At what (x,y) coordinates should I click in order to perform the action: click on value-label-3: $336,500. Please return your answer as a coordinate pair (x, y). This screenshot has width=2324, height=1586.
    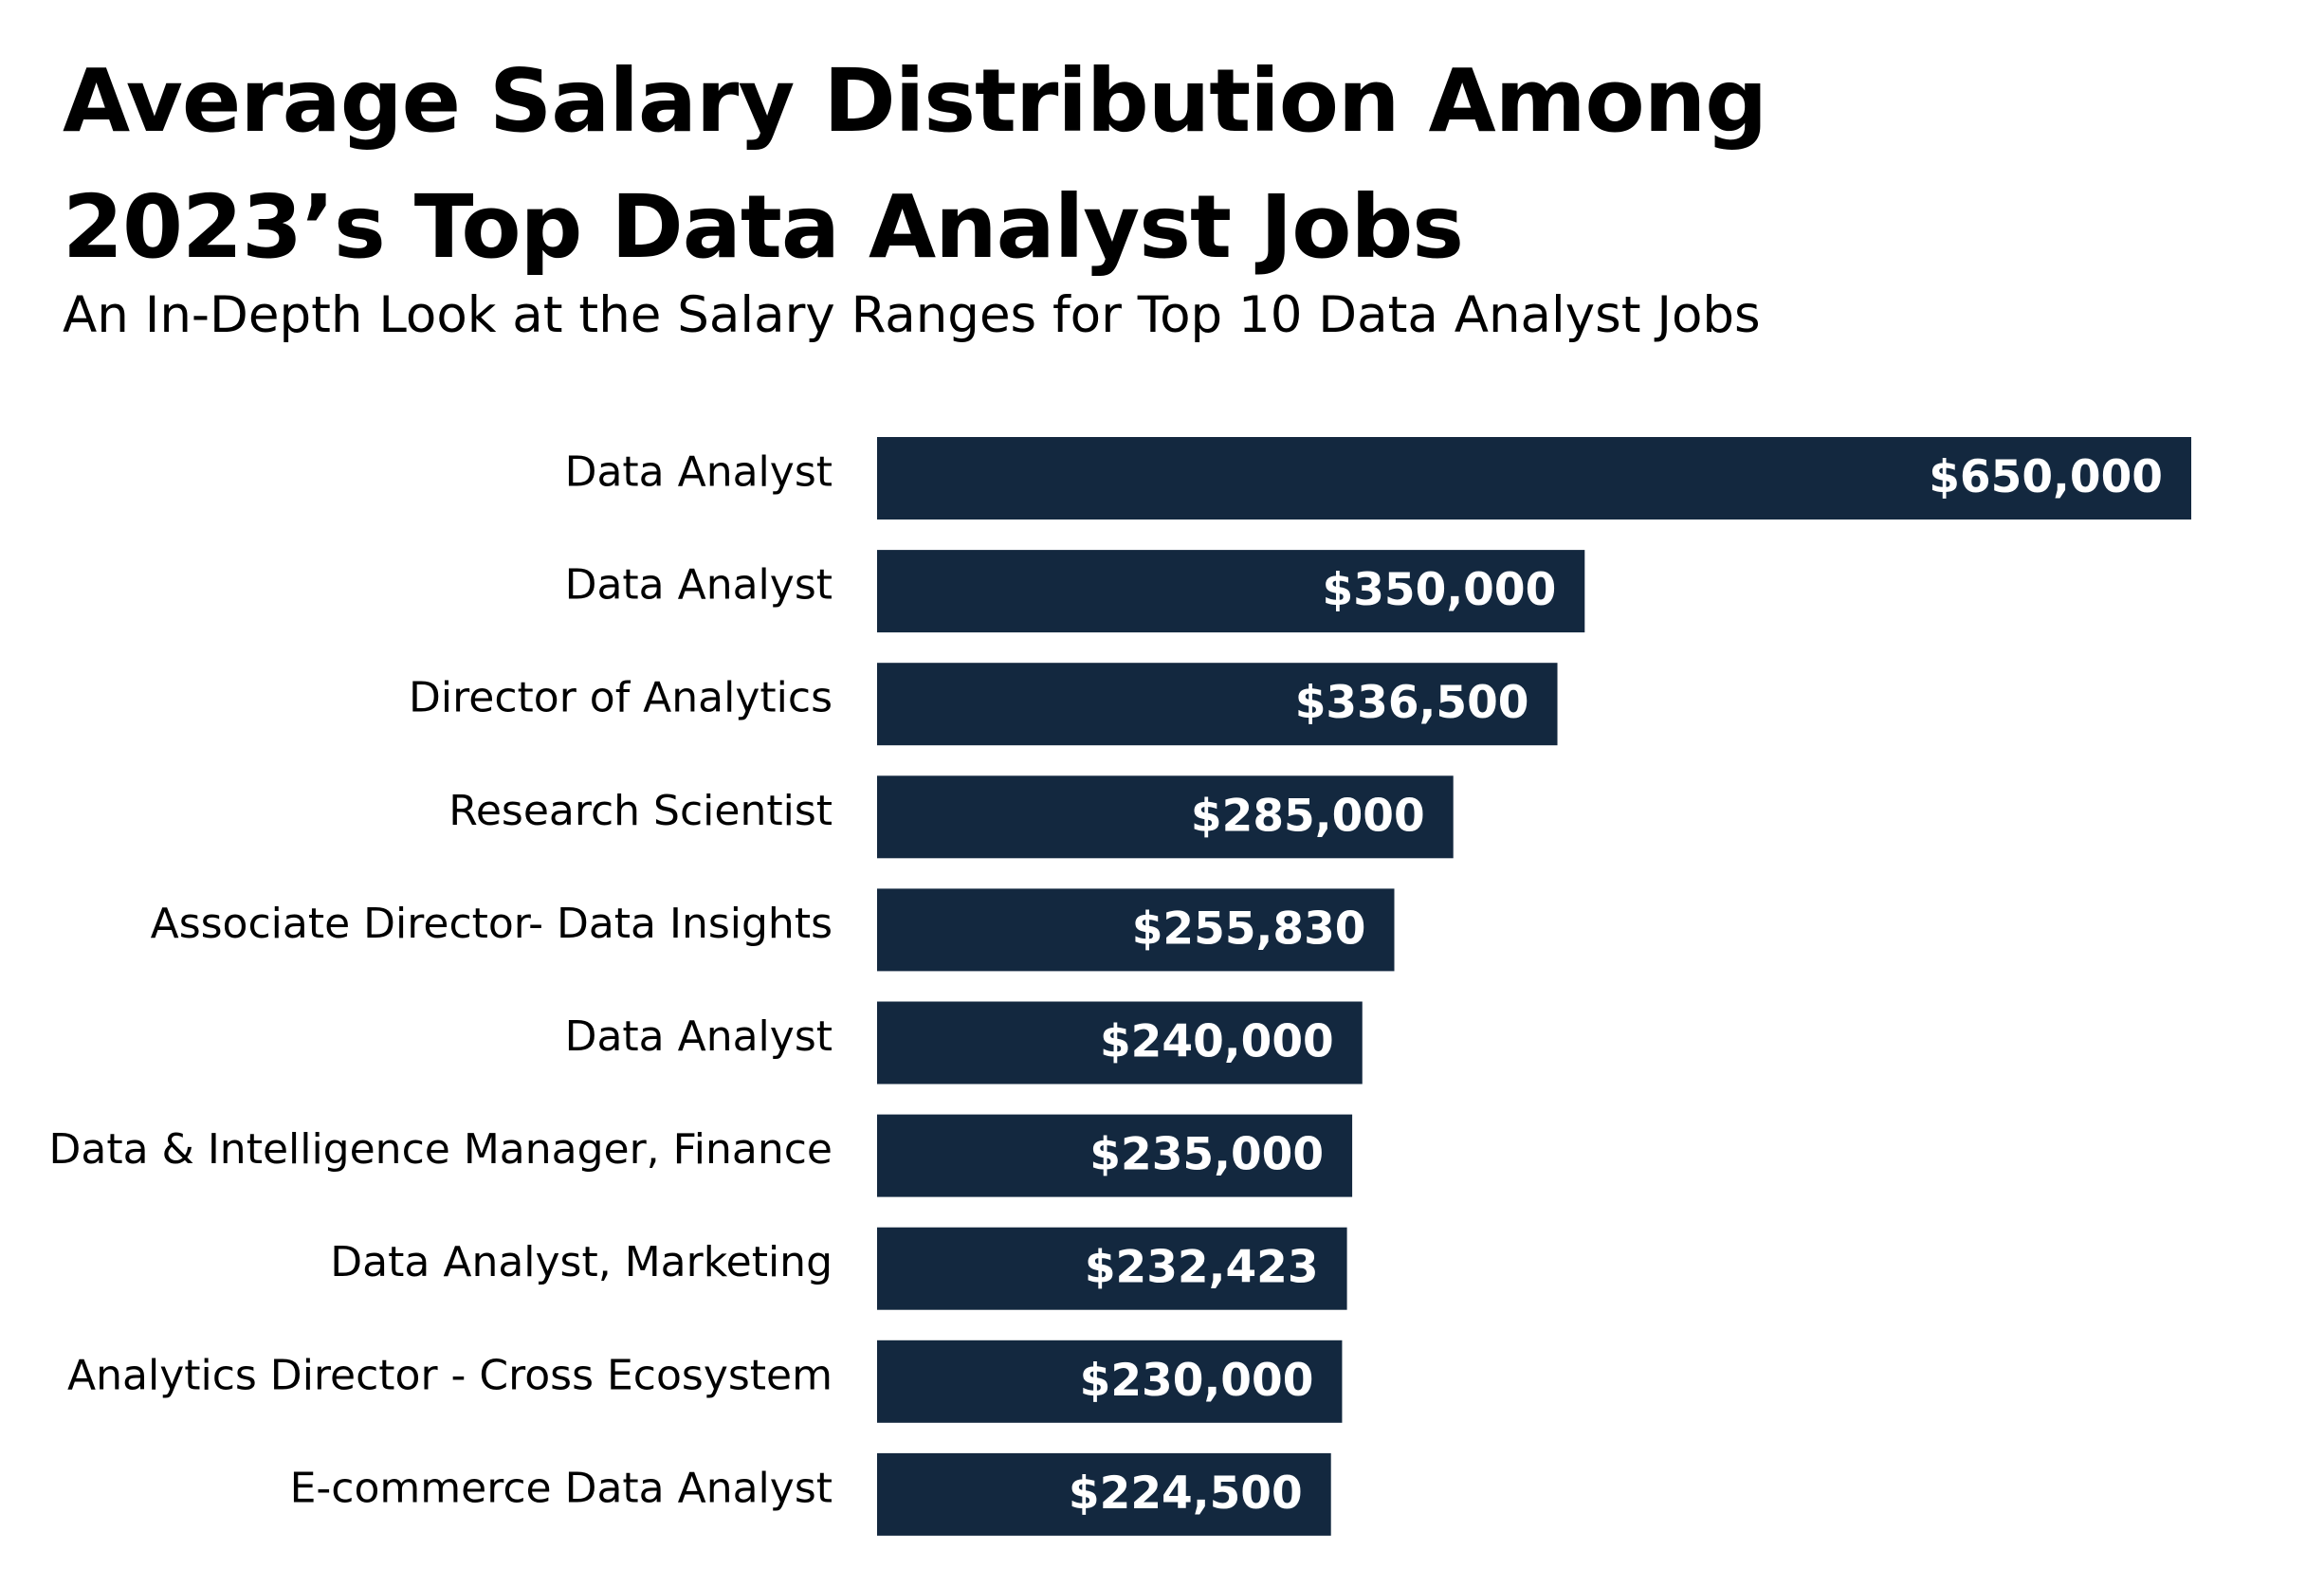
    Looking at the image, I should click on (1412, 703).